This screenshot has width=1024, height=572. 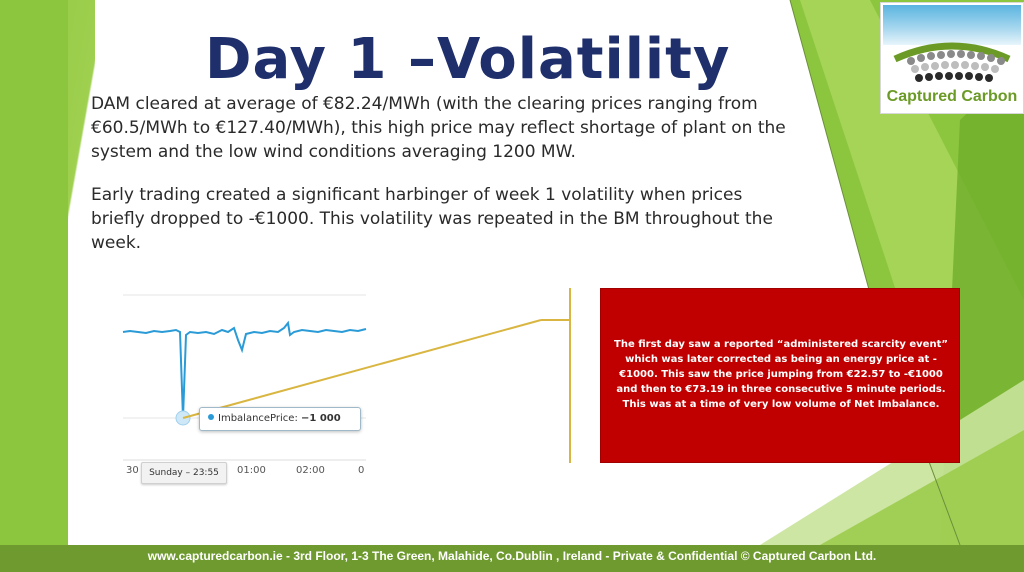 What do you see at coordinates (310, 470) in the screenshot?
I see `x-axis-label-3: 02:00` at bounding box center [310, 470].